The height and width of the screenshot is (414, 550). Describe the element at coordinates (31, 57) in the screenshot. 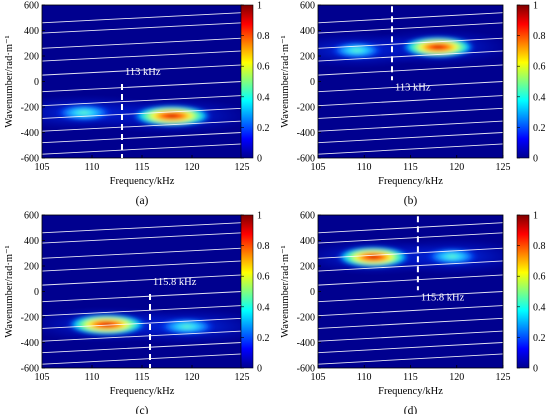

I see `y-tick-label: 200` at that location.